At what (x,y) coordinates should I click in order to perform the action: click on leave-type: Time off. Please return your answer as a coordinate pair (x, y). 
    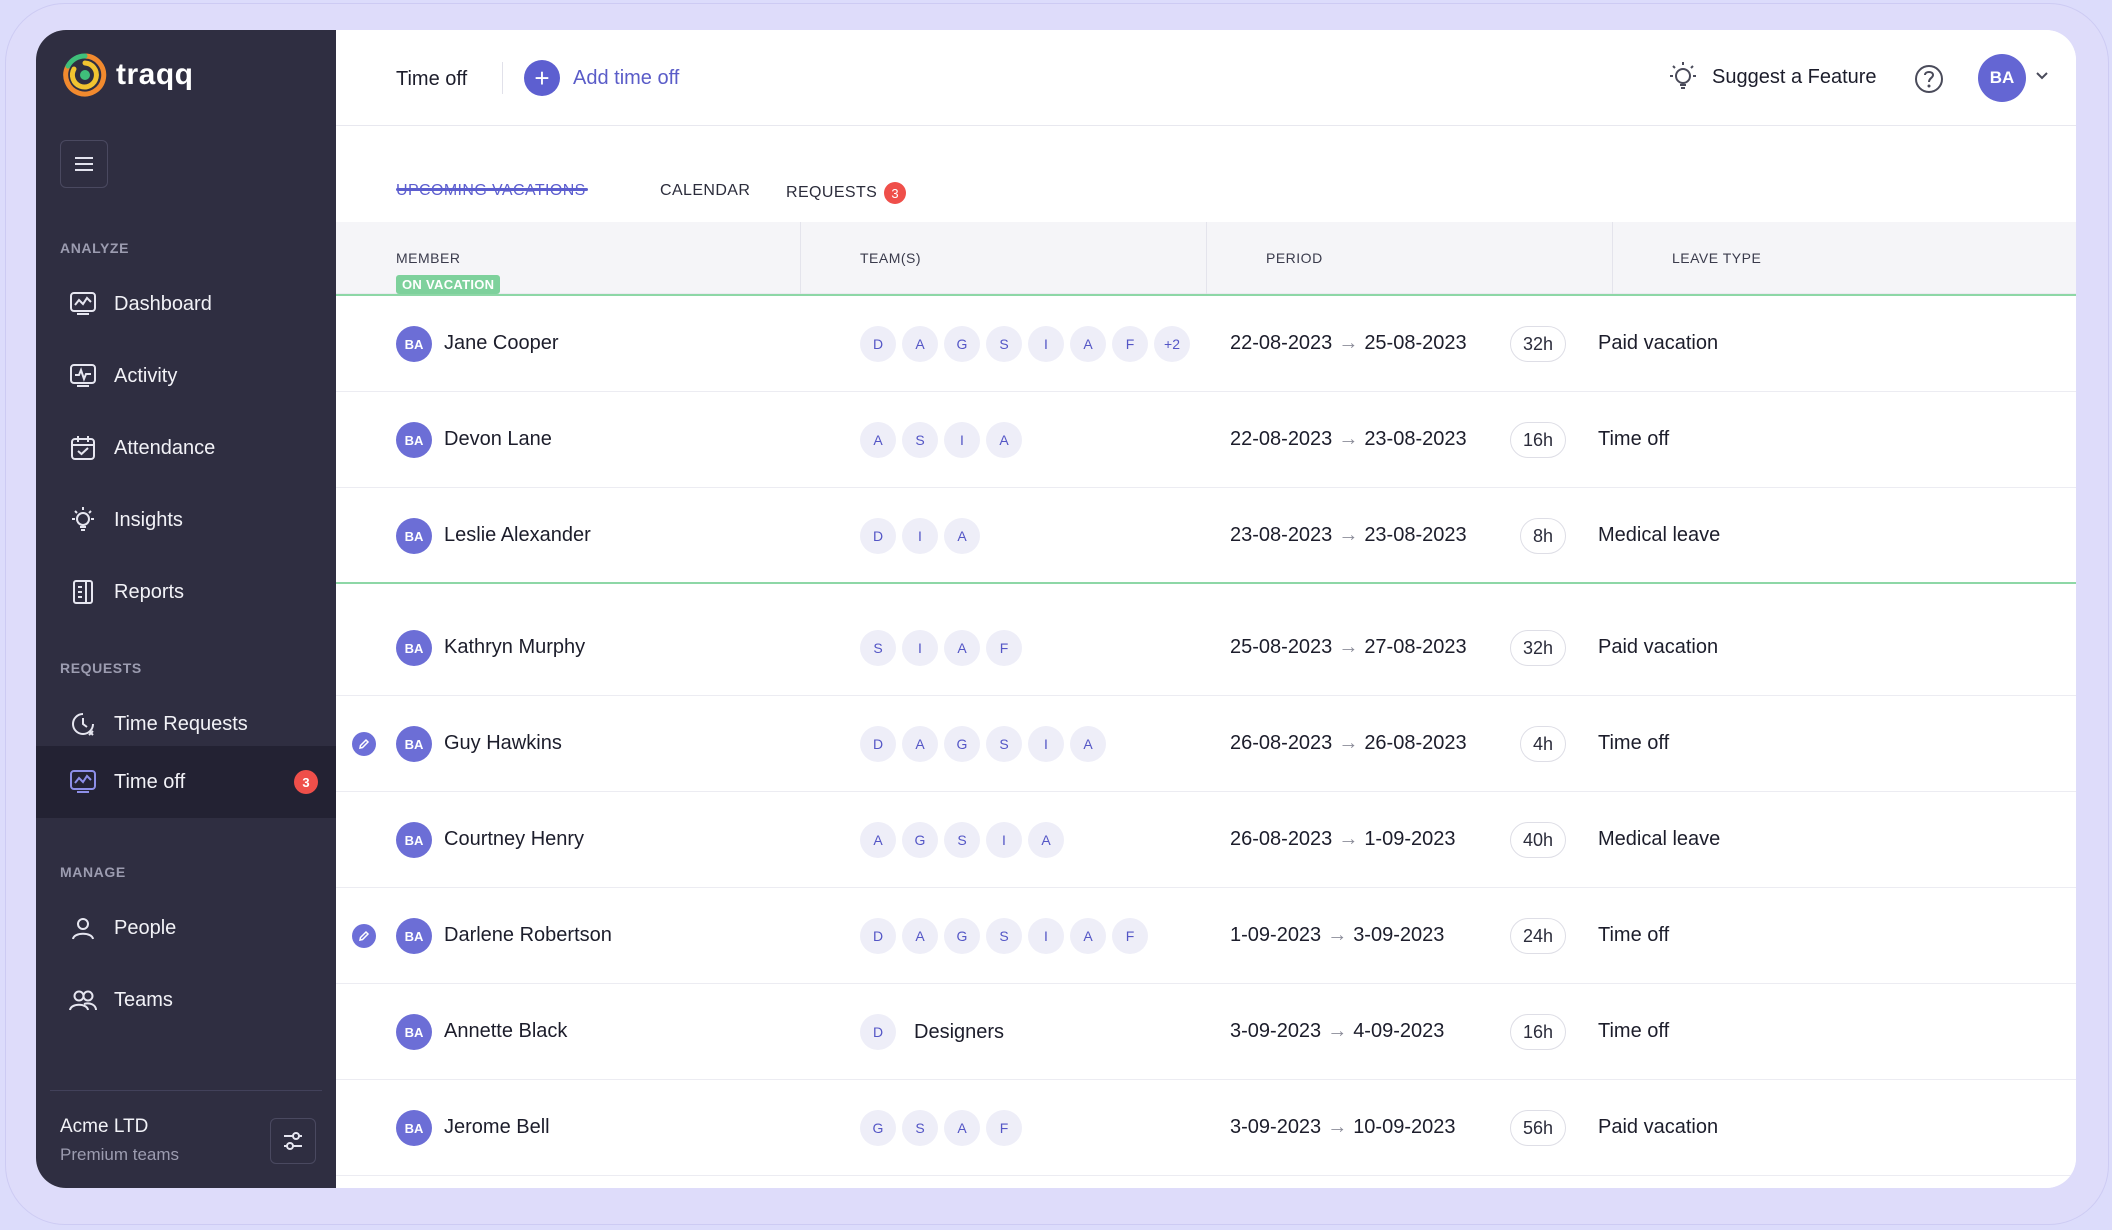
    Looking at the image, I should click on (1634, 1031).